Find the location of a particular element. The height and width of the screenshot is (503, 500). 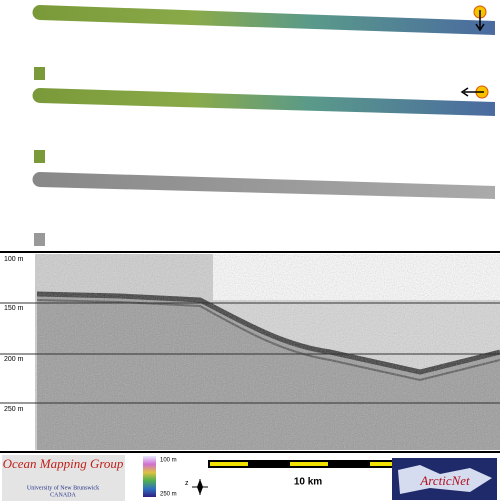

label-gutter is located at coordinates (17, 352).